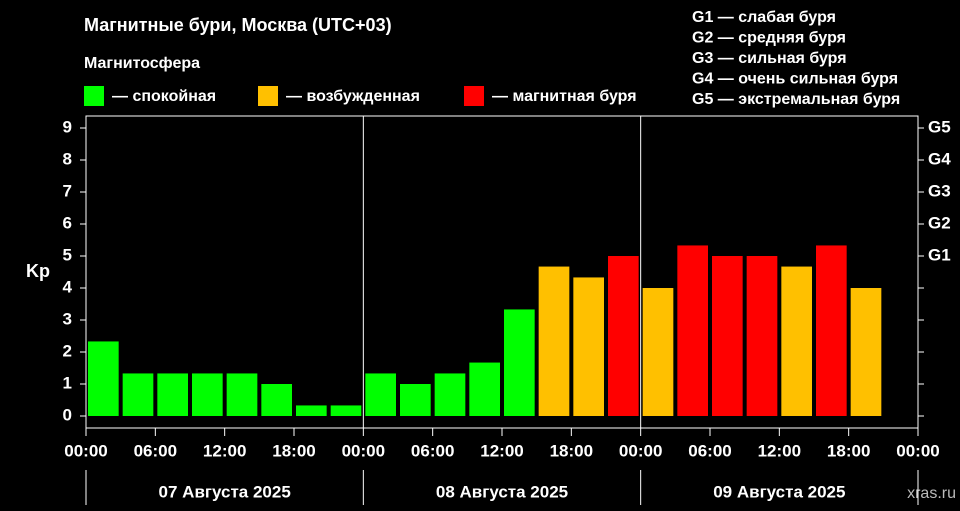  Describe the element at coordinates (67, 126) in the screenshot. I see `y-tick-label: 9` at that location.